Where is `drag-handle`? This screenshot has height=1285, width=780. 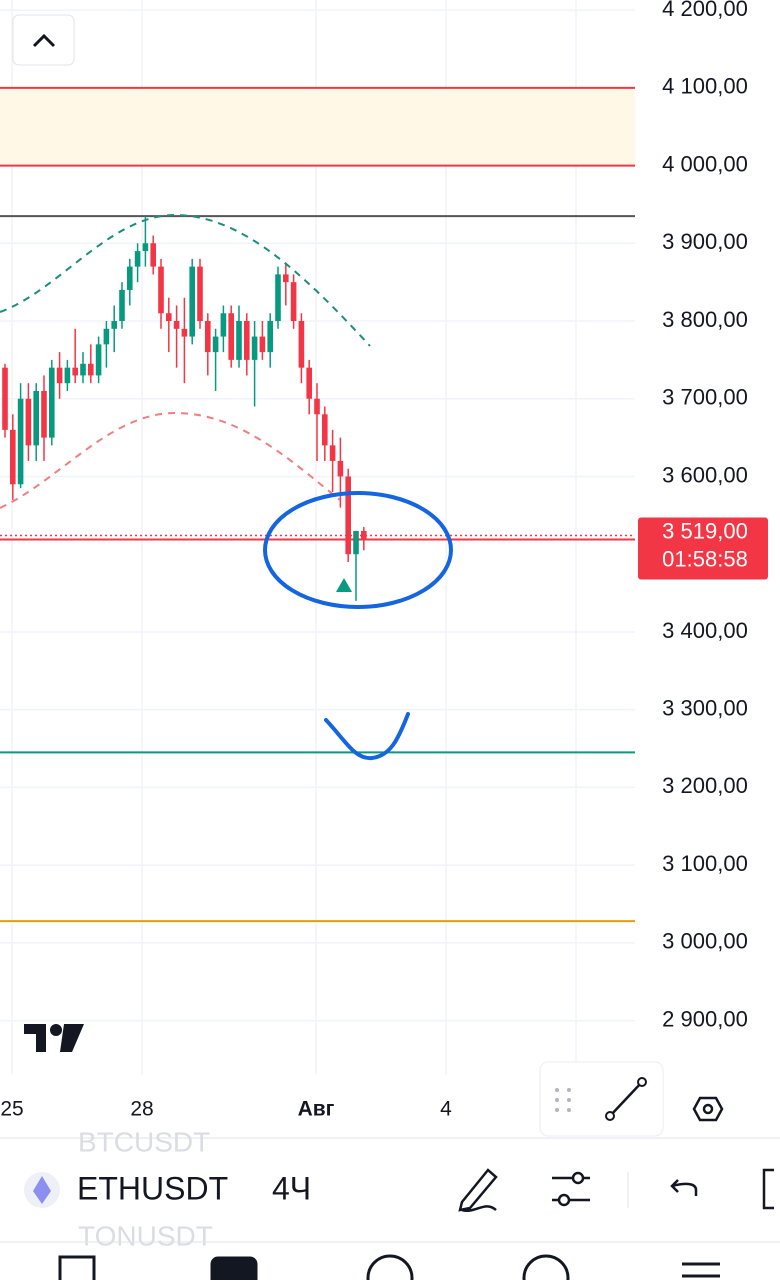 drag-handle is located at coordinates (563, 1100).